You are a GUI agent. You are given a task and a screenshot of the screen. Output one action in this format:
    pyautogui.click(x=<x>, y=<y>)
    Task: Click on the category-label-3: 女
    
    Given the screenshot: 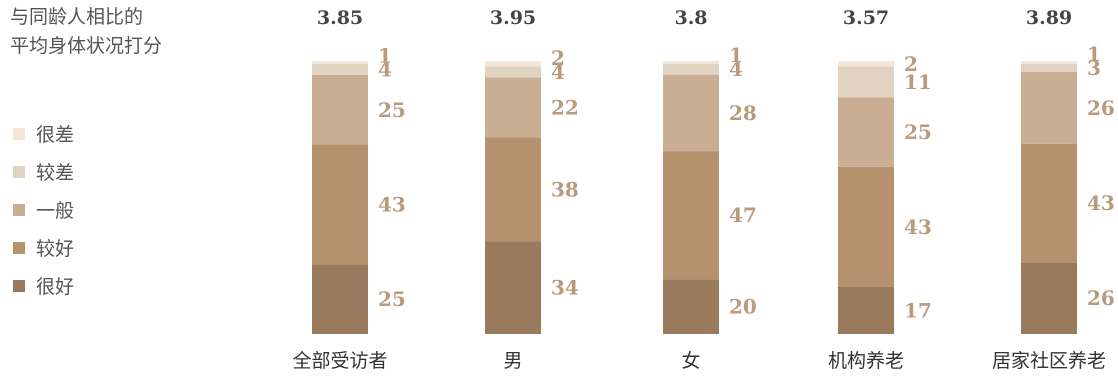 What is the action you would take?
    pyautogui.click(x=690, y=361)
    